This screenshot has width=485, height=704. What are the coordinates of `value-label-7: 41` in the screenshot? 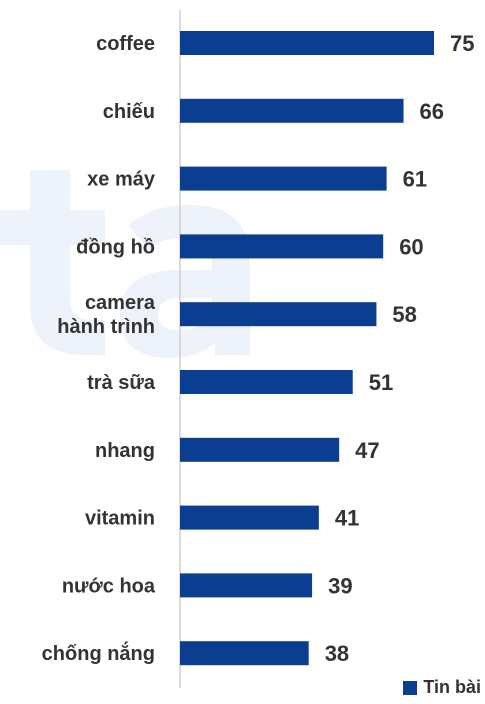 It's located at (347, 518).